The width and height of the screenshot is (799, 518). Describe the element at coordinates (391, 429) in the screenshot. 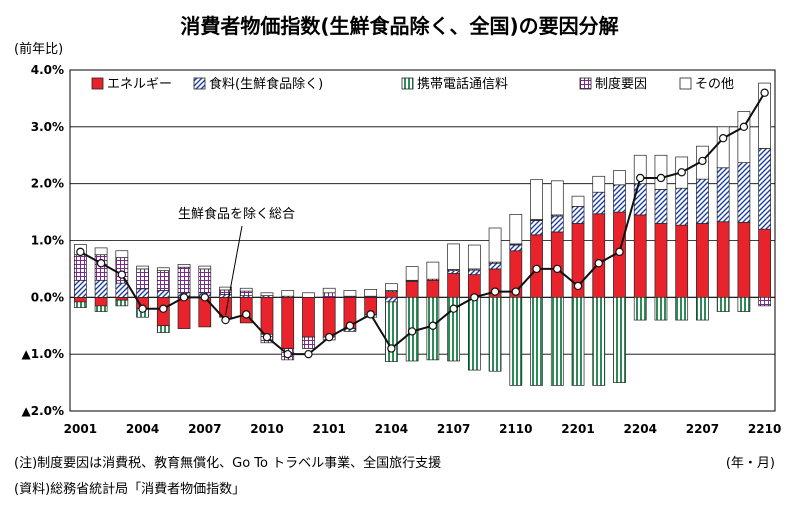

I see `x-tick-label: 2104` at that location.